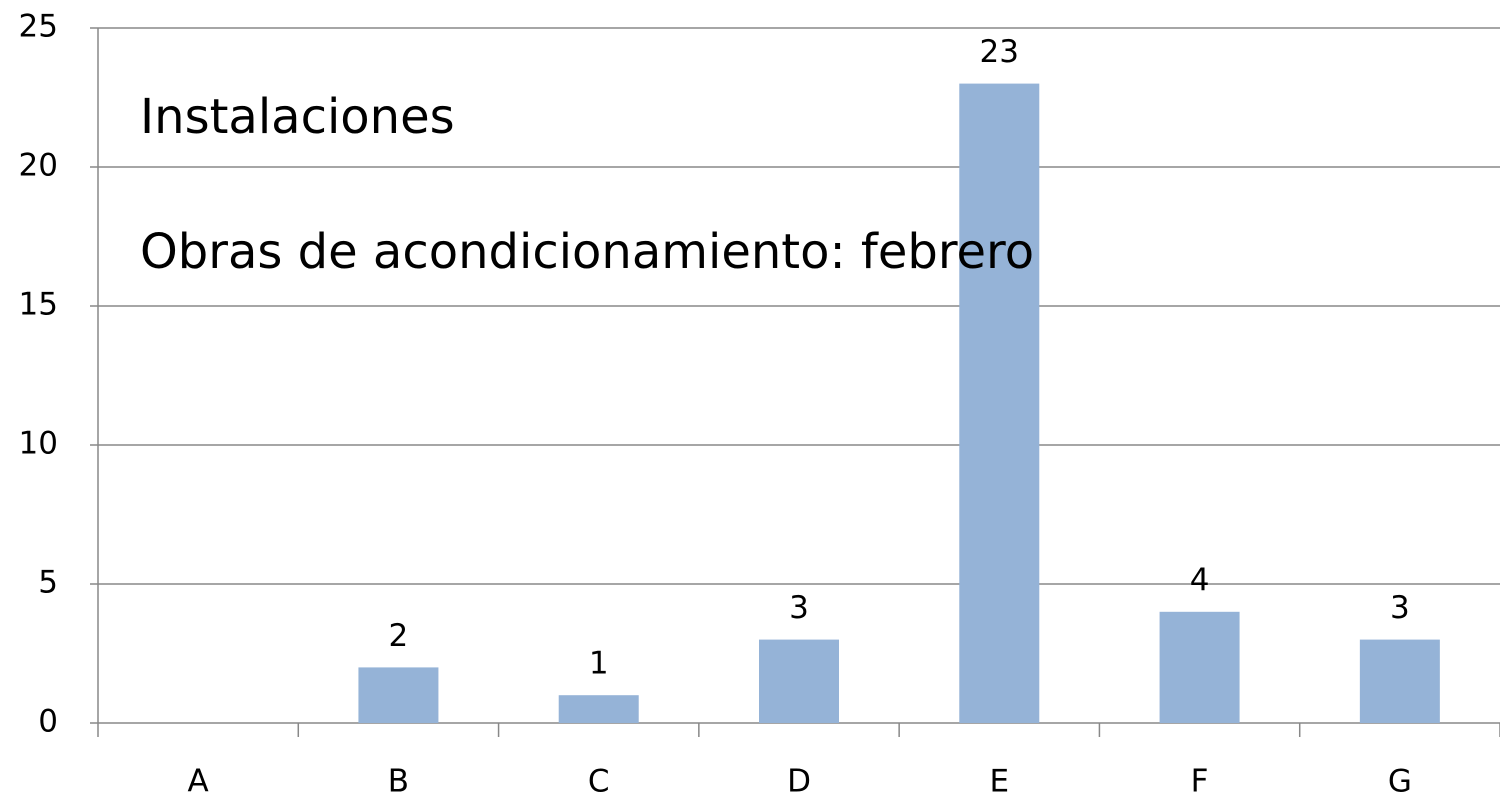 This screenshot has height=801, width=1500. What do you see at coordinates (48, 722) in the screenshot?
I see `y-tick-label: 0` at bounding box center [48, 722].